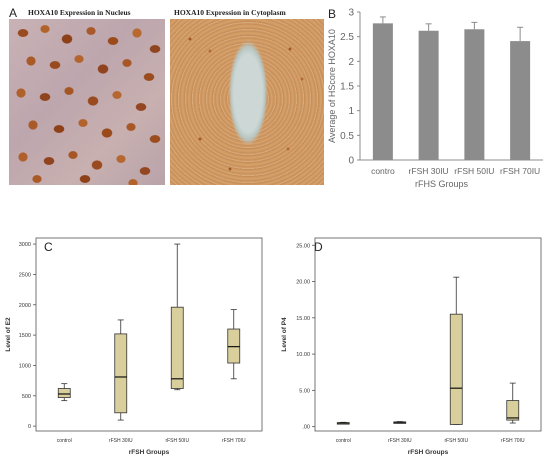 The width and height of the screenshot is (550, 462). I want to click on y-tick-label: .00, so click(306, 428).